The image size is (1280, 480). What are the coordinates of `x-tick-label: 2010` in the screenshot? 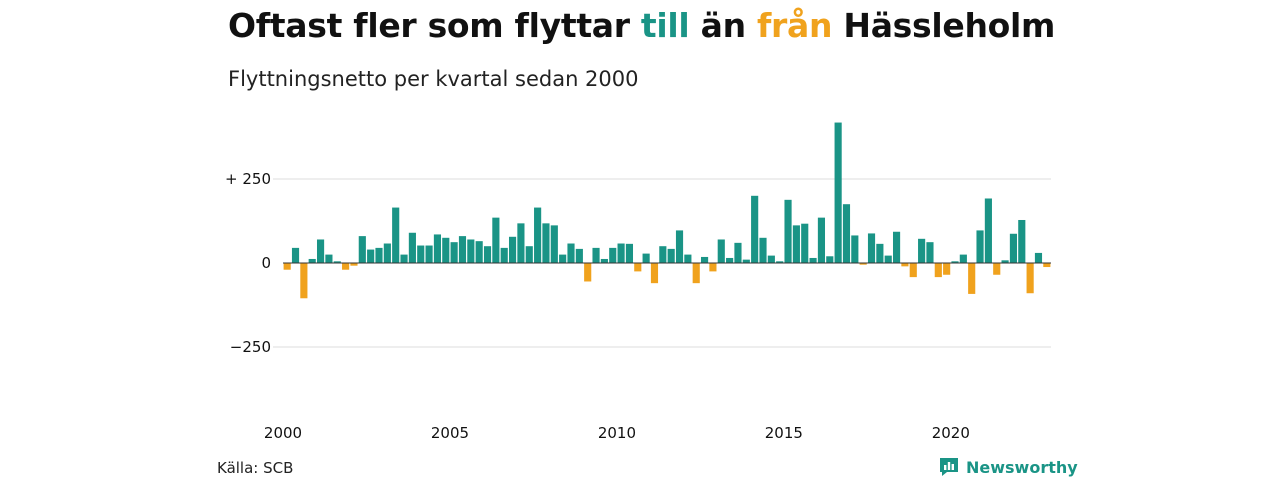 It's located at (617, 433).